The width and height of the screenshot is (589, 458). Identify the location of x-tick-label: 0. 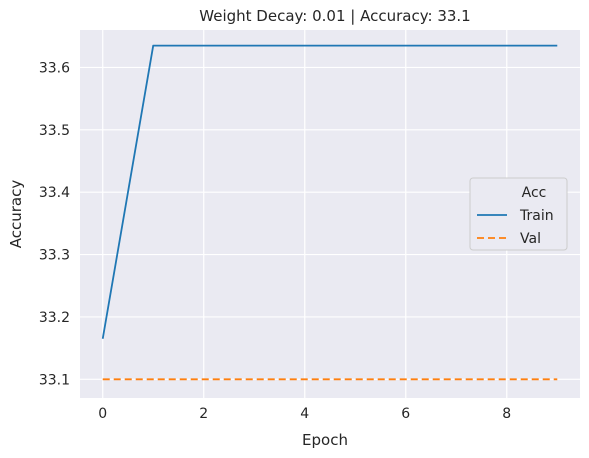
(102, 414).